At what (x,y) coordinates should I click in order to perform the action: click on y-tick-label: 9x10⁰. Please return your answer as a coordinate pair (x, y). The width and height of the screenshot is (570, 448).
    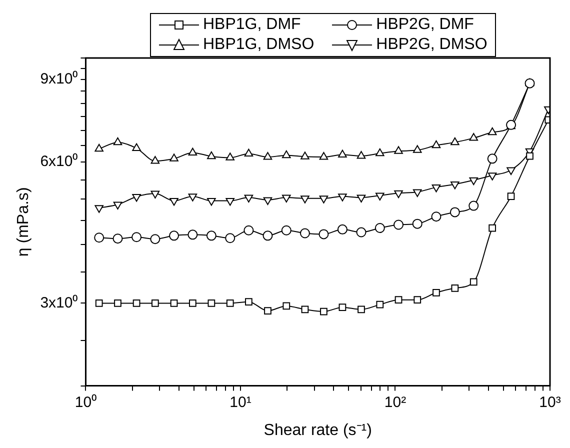
    Looking at the image, I should click on (59, 79).